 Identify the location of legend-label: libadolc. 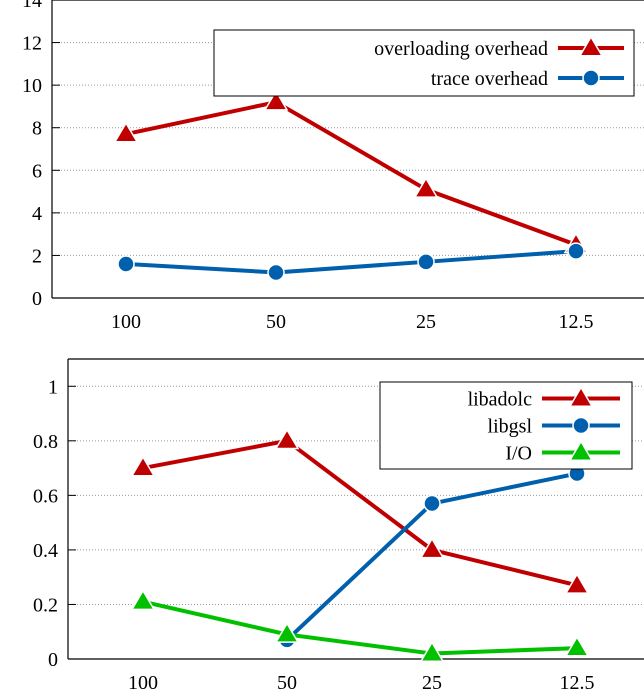
(500, 400).